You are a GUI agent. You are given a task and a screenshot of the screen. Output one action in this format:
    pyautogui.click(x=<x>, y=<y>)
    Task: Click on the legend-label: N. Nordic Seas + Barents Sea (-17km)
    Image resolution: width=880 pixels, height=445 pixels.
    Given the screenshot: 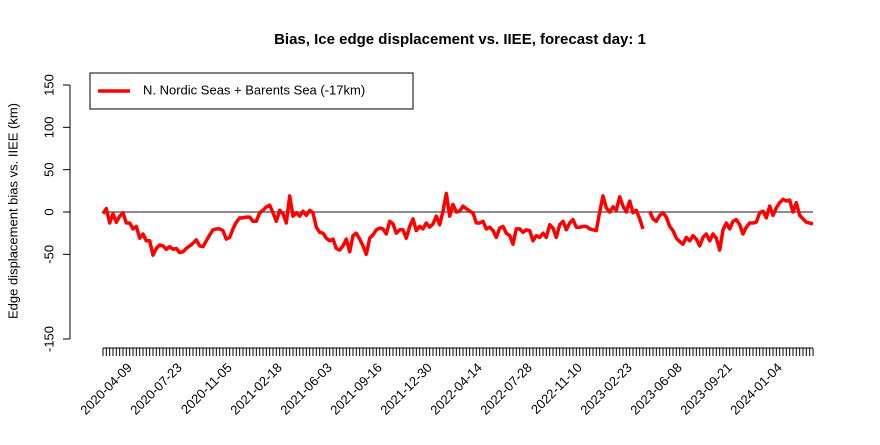 What is the action you would take?
    pyautogui.click(x=254, y=89)
    